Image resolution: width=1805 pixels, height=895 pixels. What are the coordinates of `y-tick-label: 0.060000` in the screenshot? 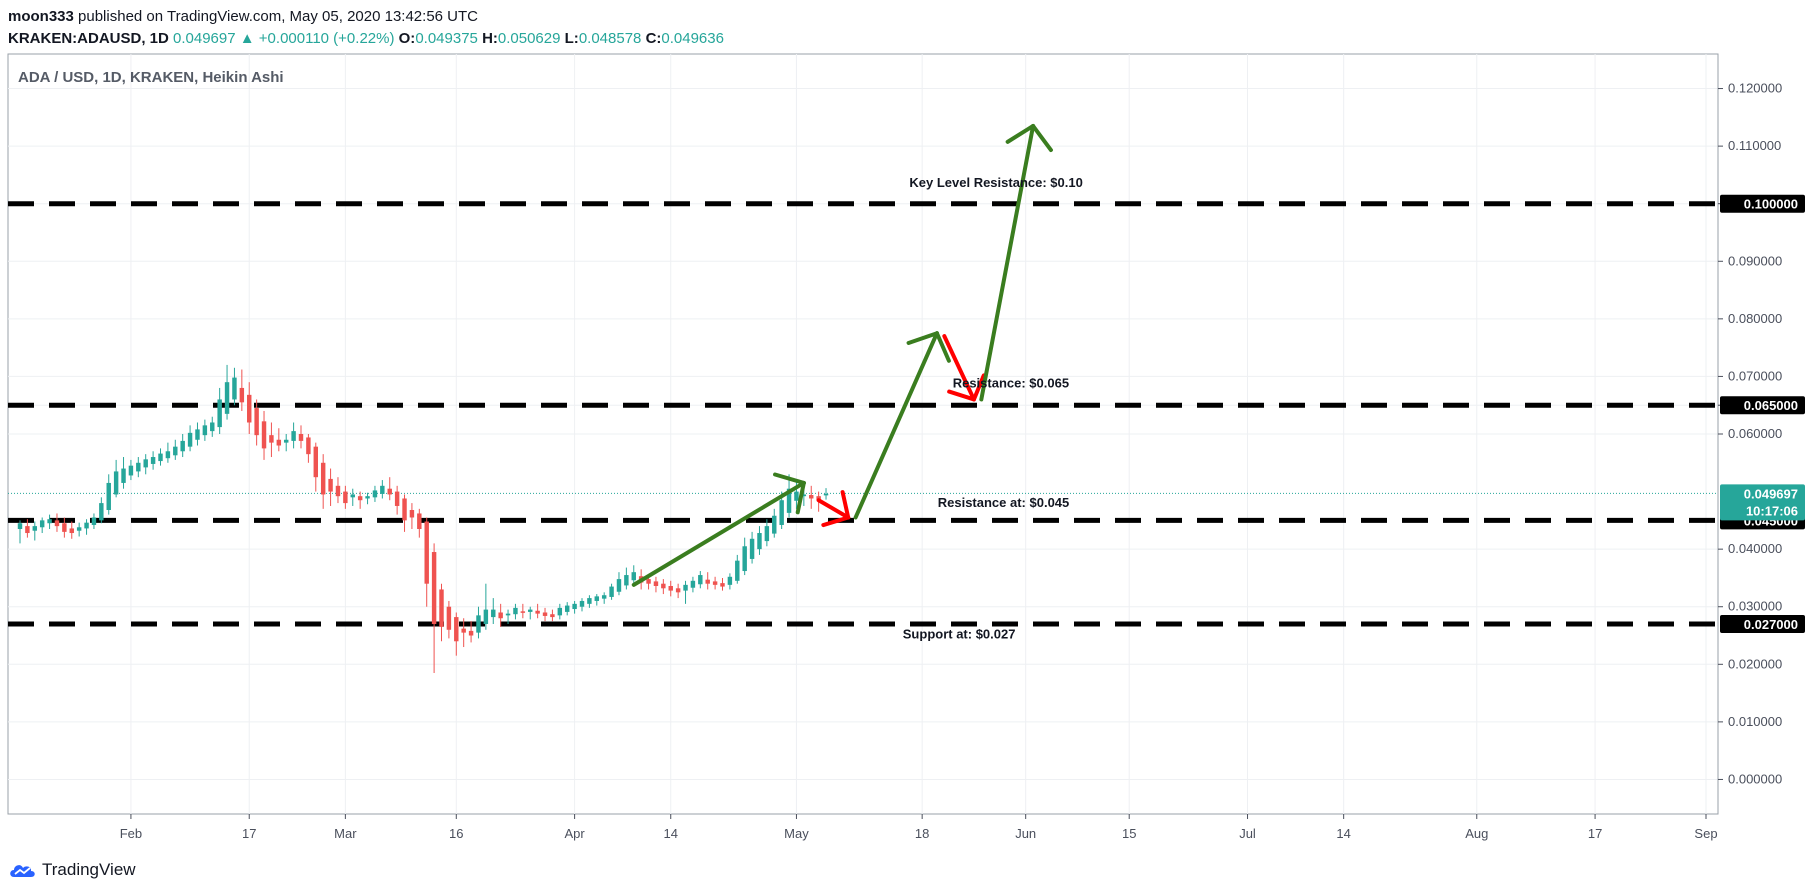 It's located at (1755, 433).